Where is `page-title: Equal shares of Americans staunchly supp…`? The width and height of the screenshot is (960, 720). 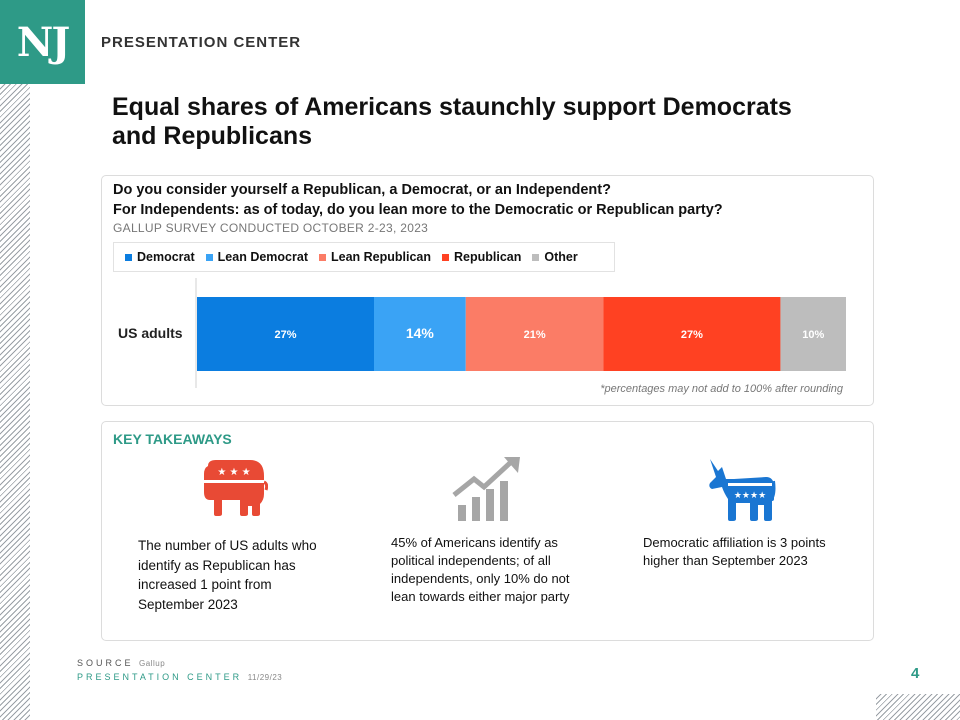 page-title: Equal shares of Americans staunchly supp… is located at coordinates (452, 121).